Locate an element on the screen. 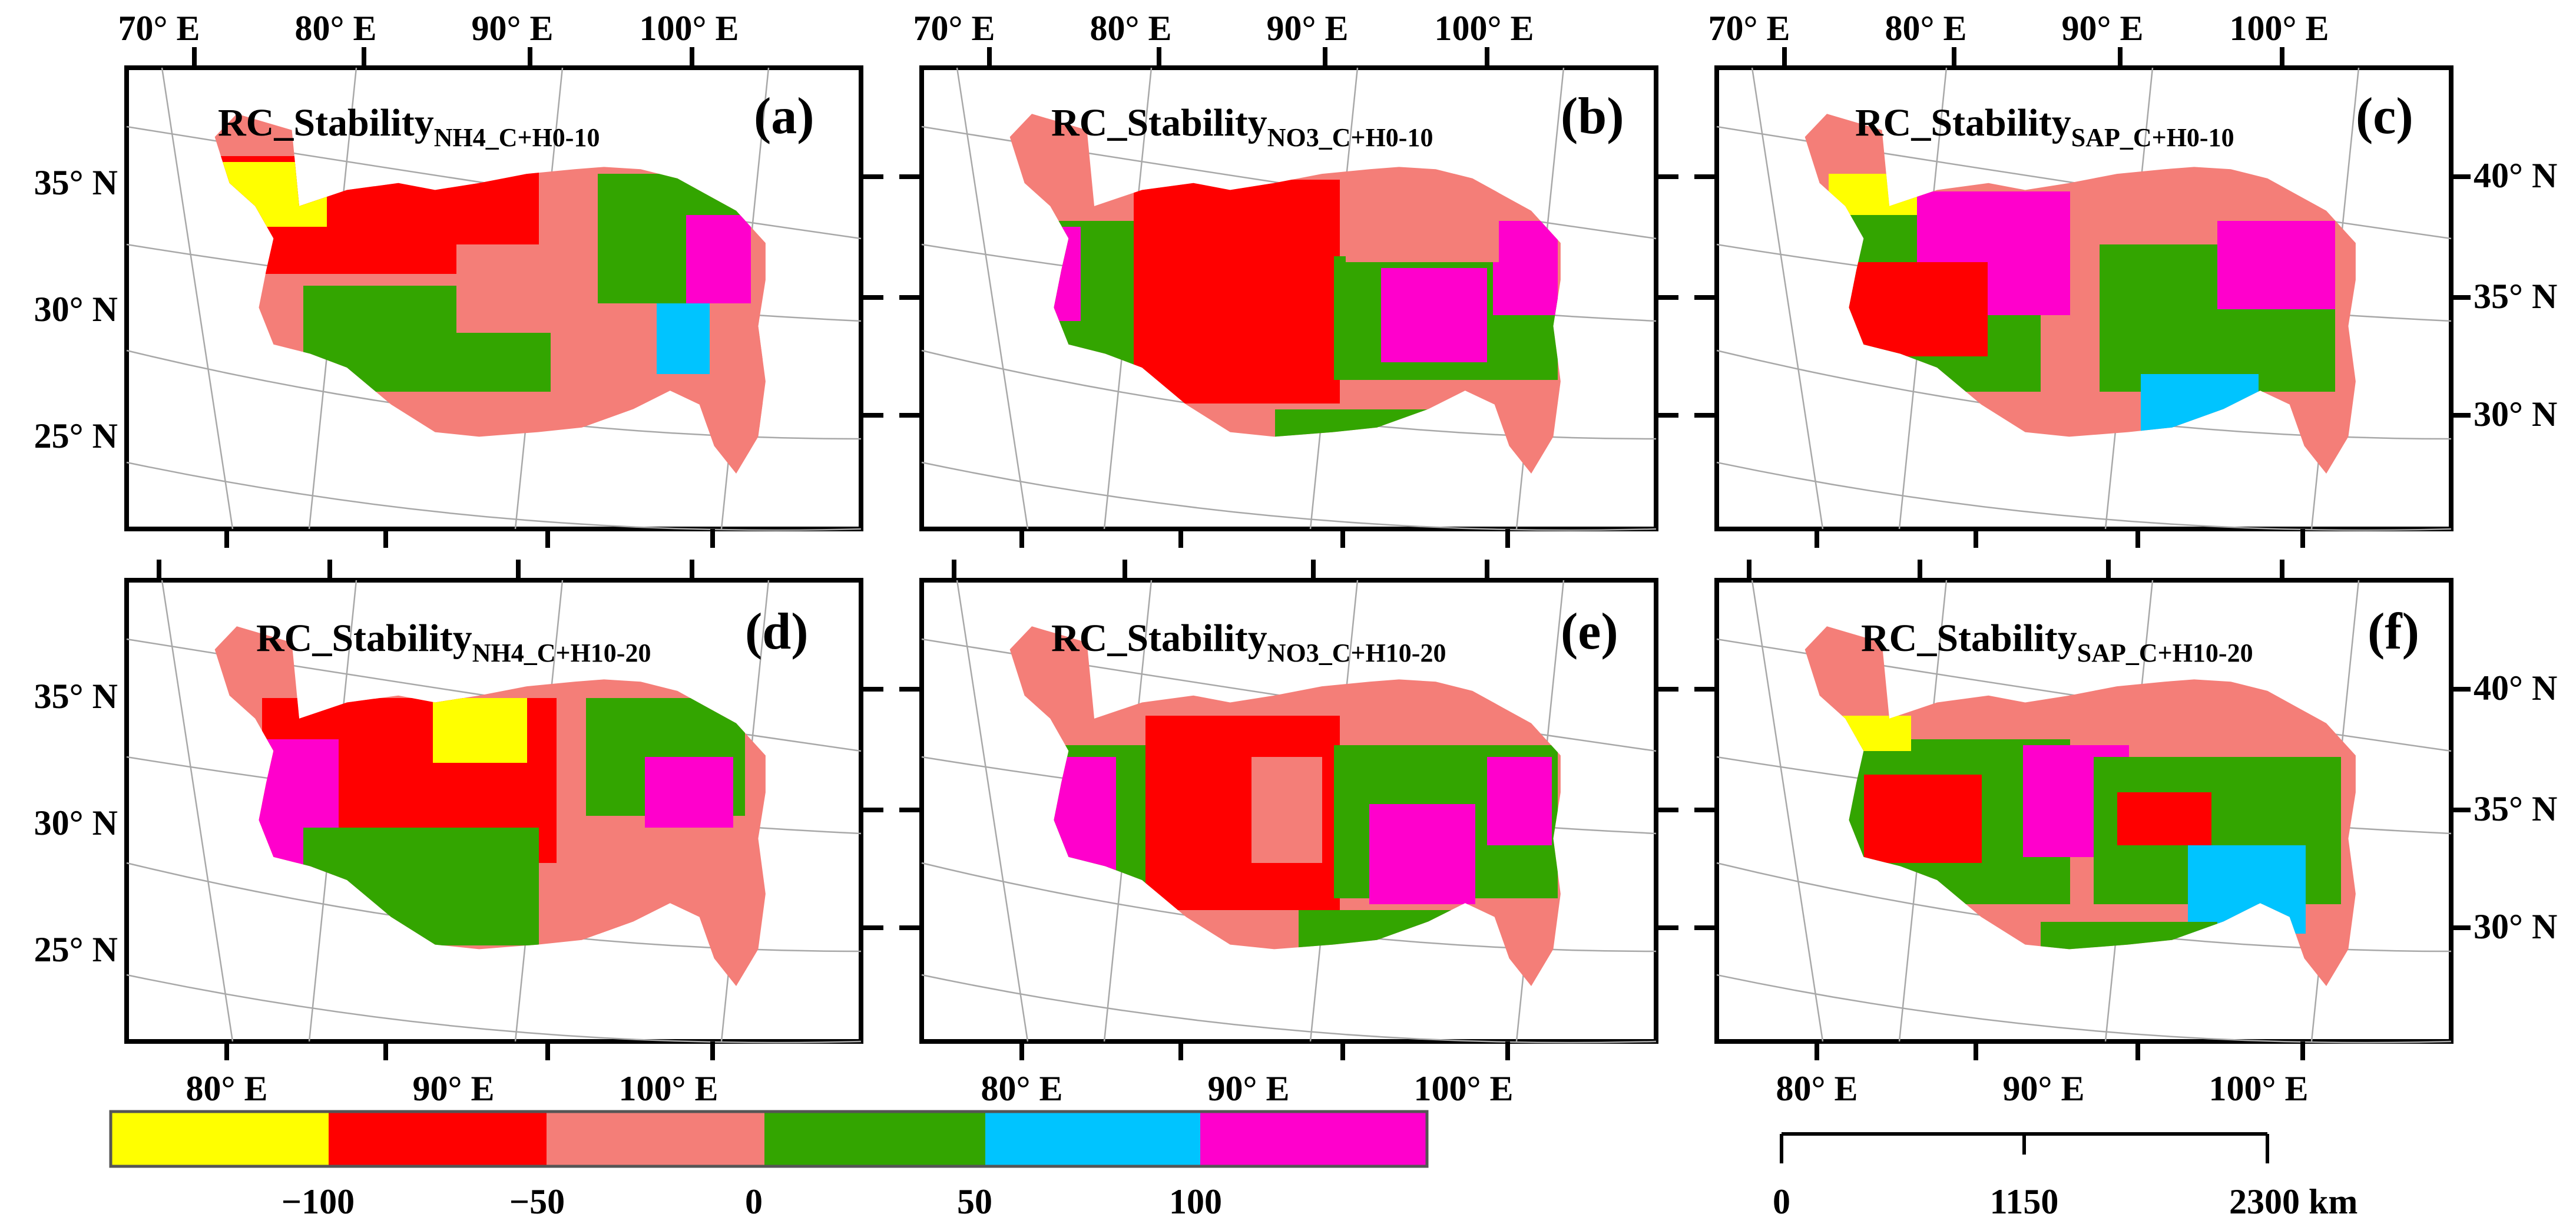  panel-letter: (b) is located at coordinates (1592, 116).